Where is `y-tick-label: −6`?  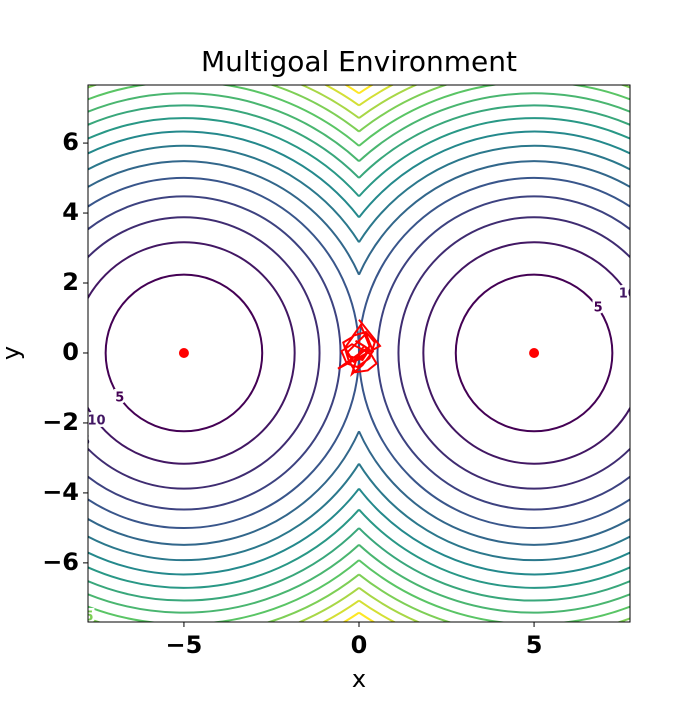
y-tick-label: −6 is located at coordinates (60, 562).